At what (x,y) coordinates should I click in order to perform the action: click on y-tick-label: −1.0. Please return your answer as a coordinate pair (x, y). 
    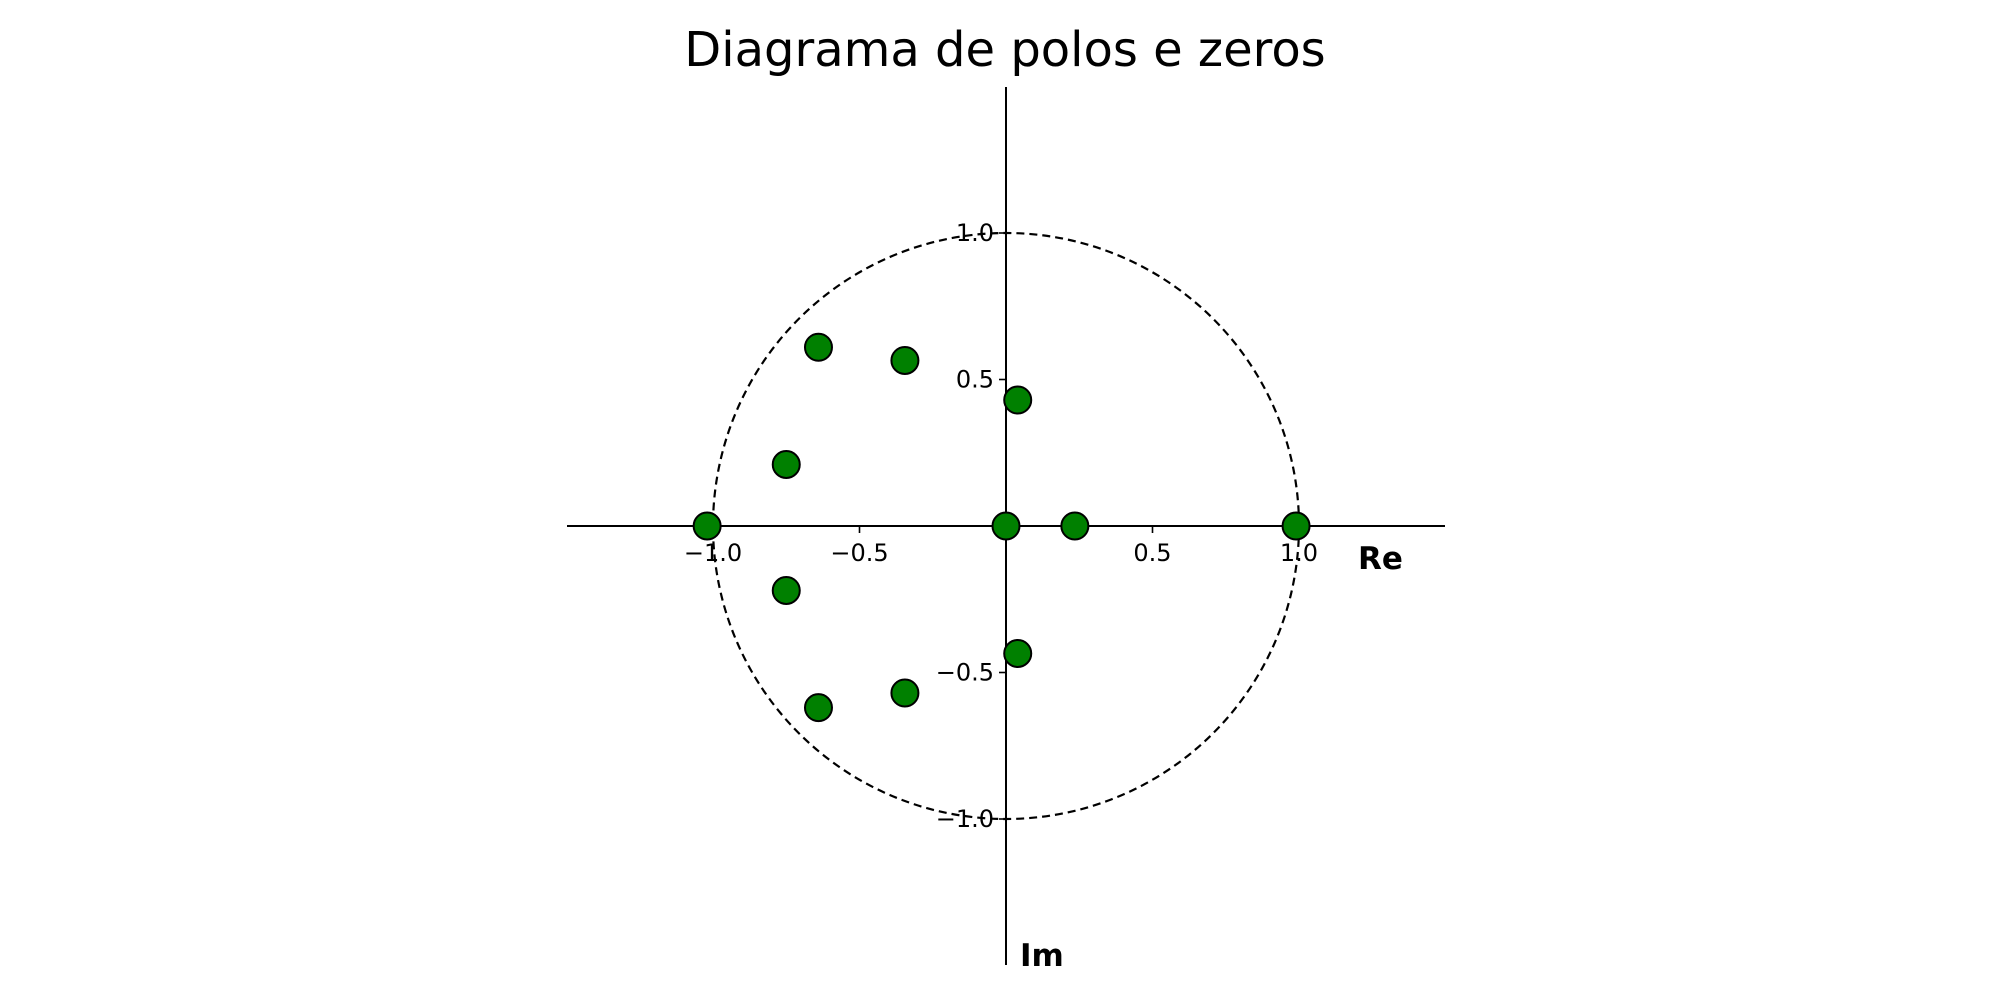
    Looking at the image, I should click on (965, 819).